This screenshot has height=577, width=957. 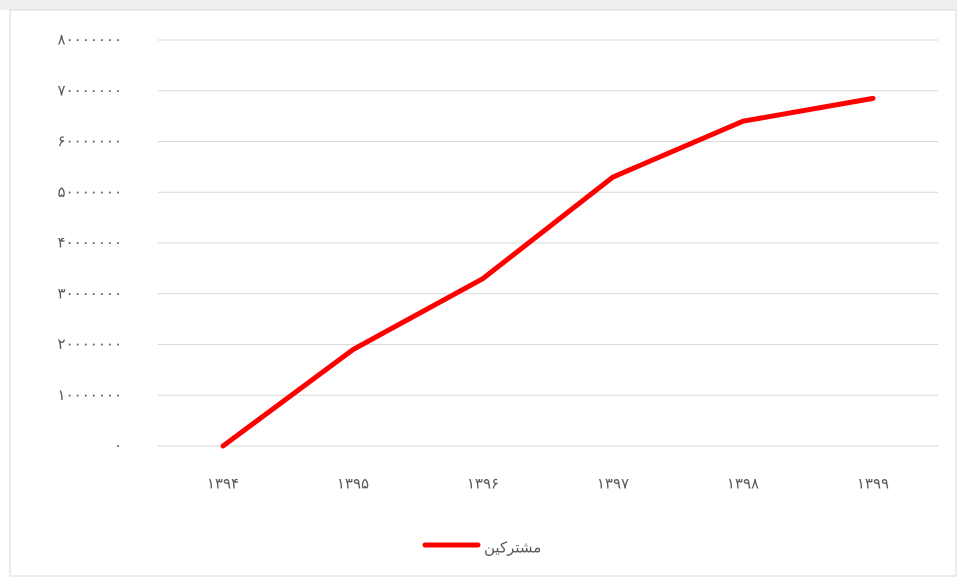 I want to click on y-tick-label: ۳۰۰۰۰۰۰۰, so click(x=90, y=293).